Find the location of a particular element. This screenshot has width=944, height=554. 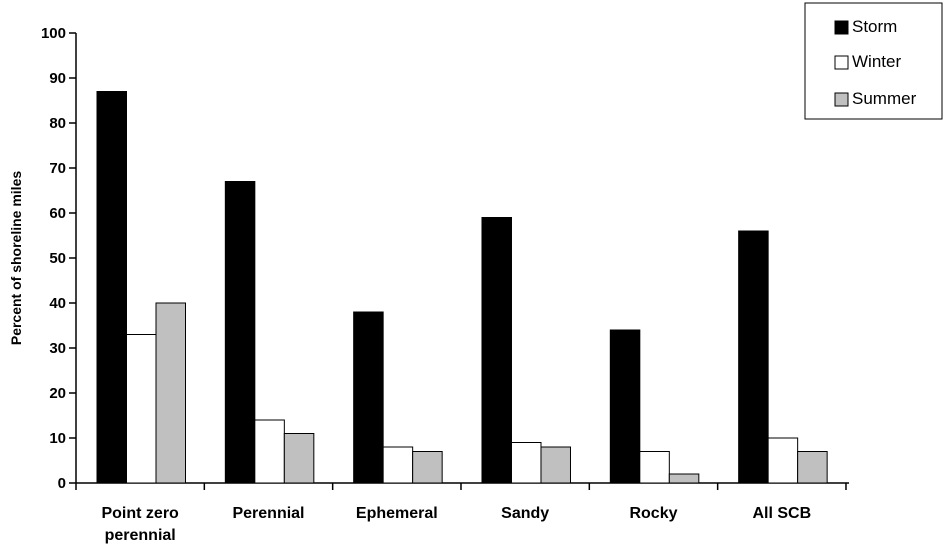

y-tick-label: 50 is located at coordinates (57, 258).